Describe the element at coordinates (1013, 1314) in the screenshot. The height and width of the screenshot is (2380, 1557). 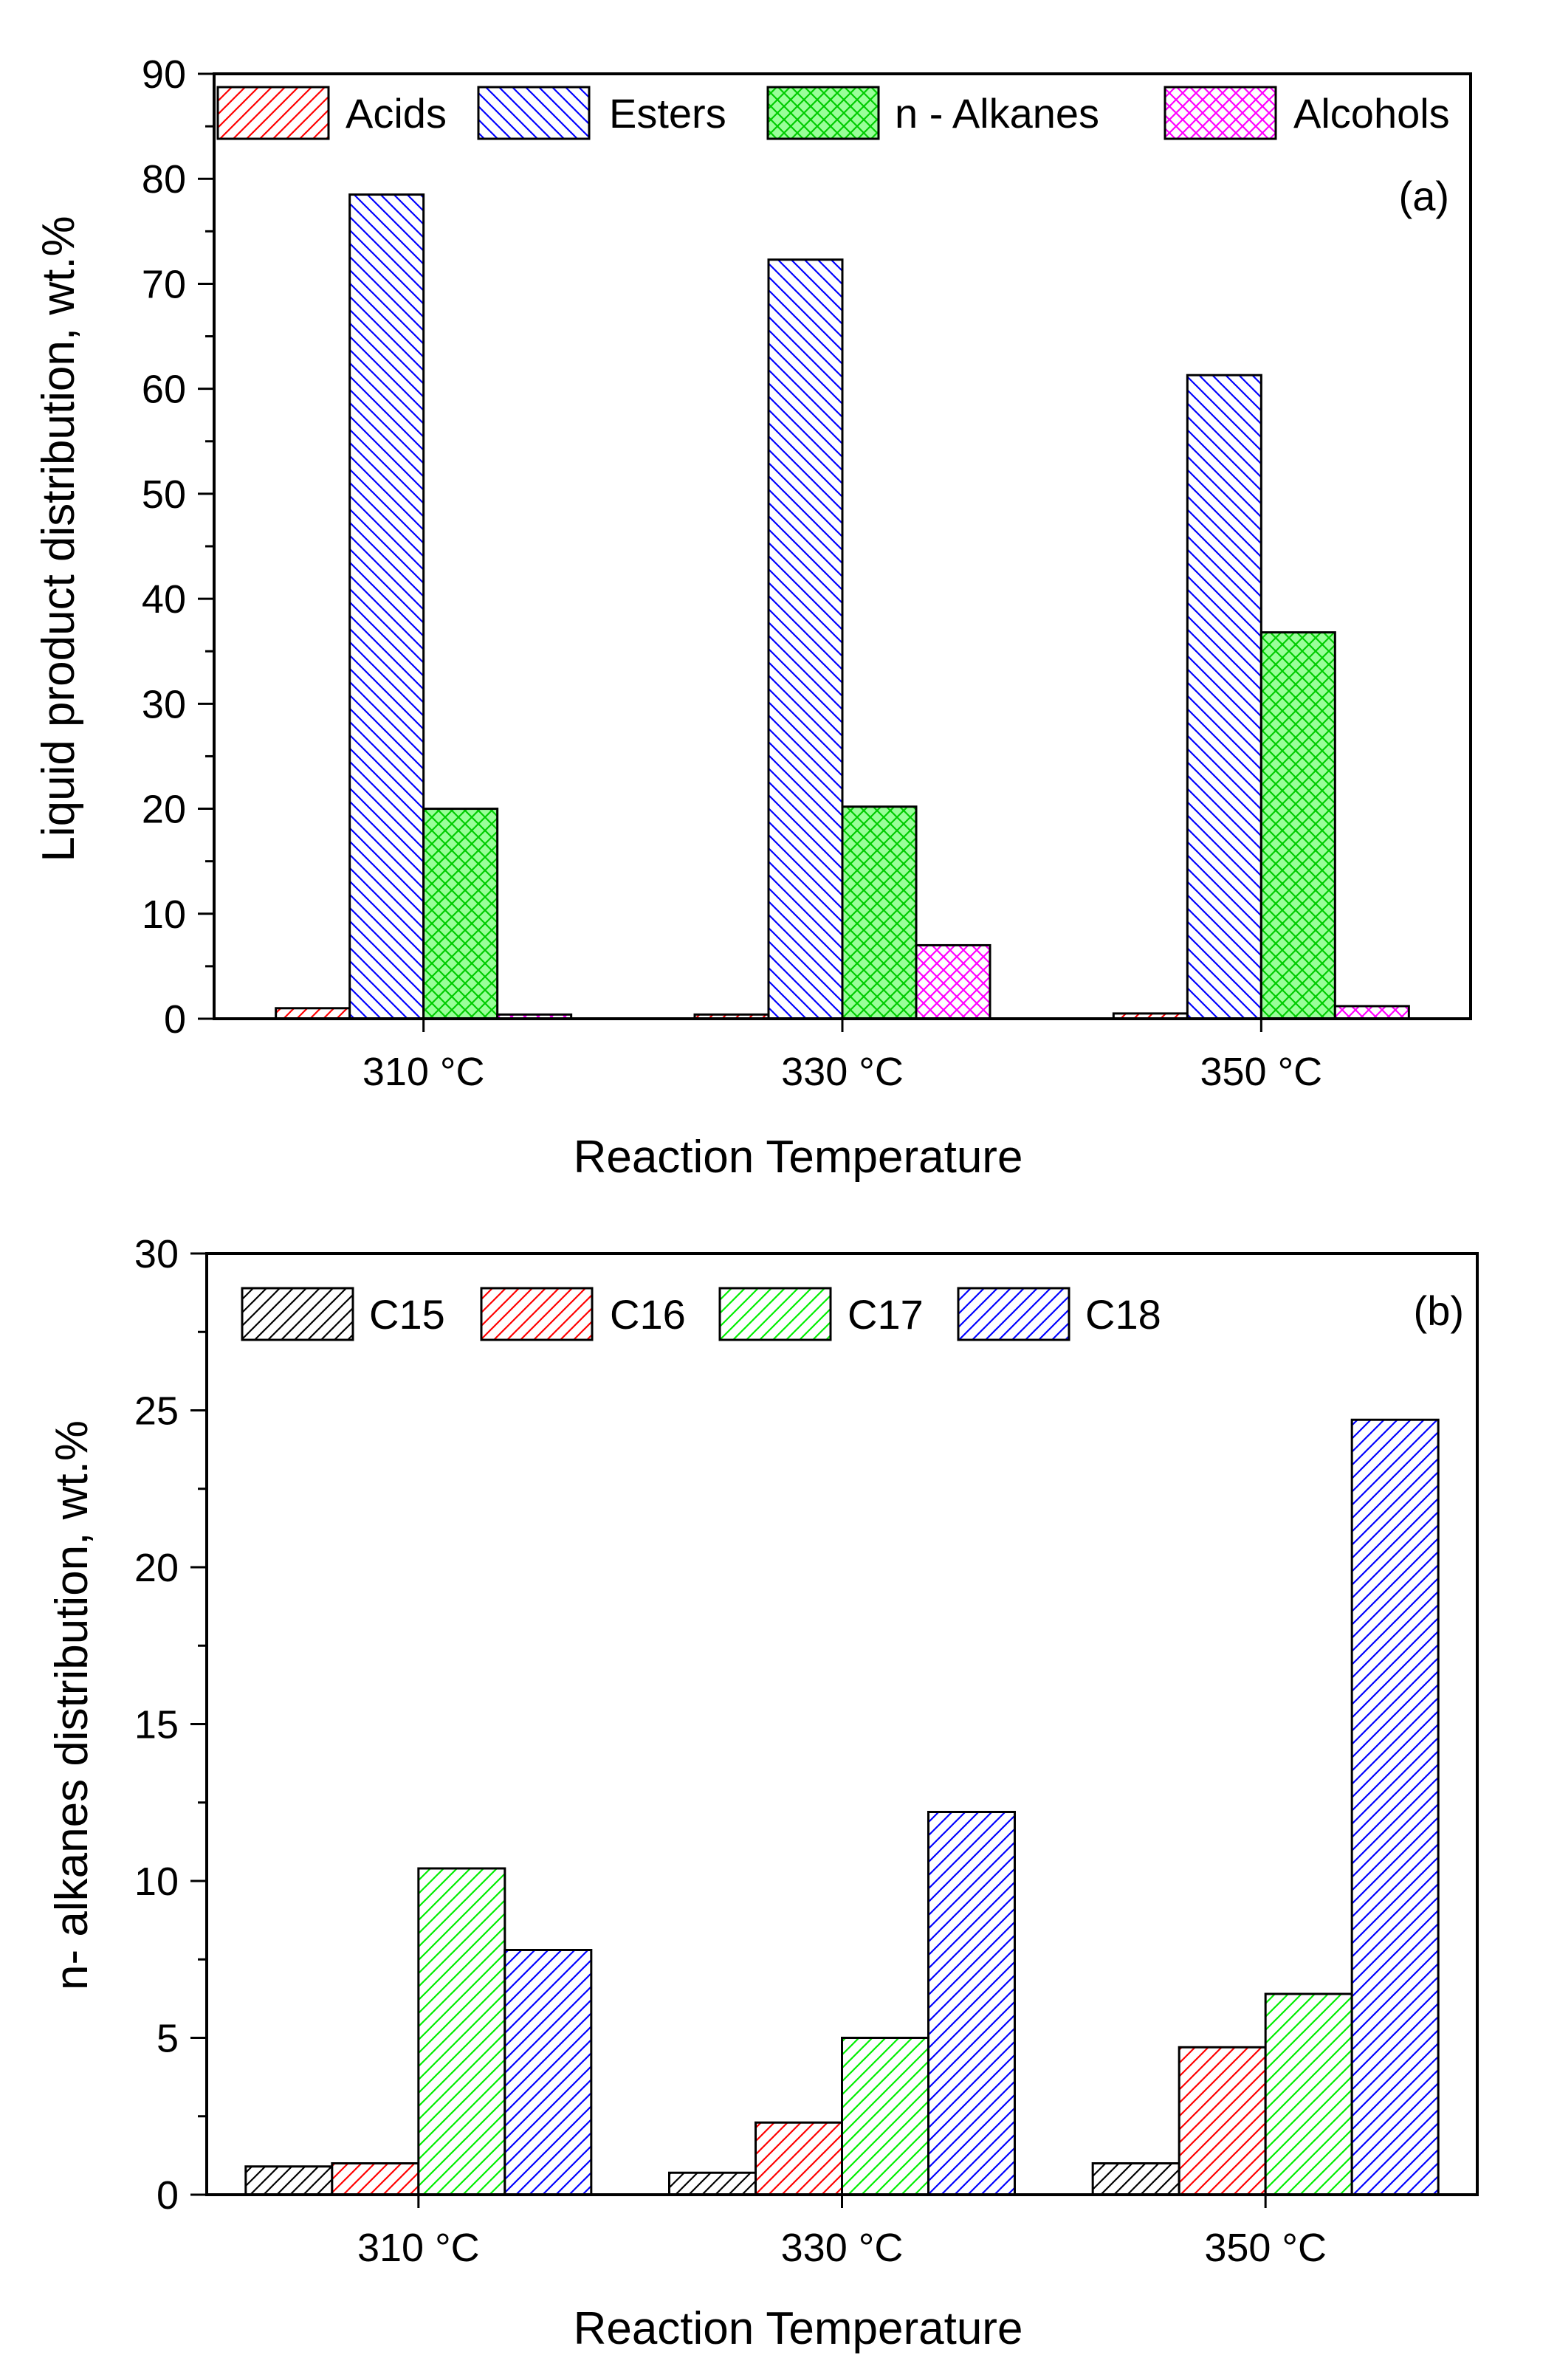
I see `panel-b-legend-swatch-c18` at that location.